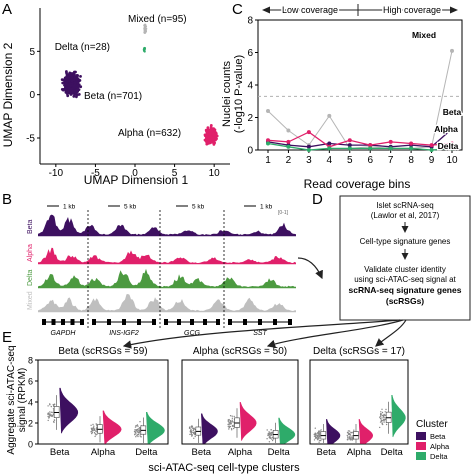 This screenshot has width=474, height=476. I want to click on scale-bar-label: 5 kb, so click(130, 207).